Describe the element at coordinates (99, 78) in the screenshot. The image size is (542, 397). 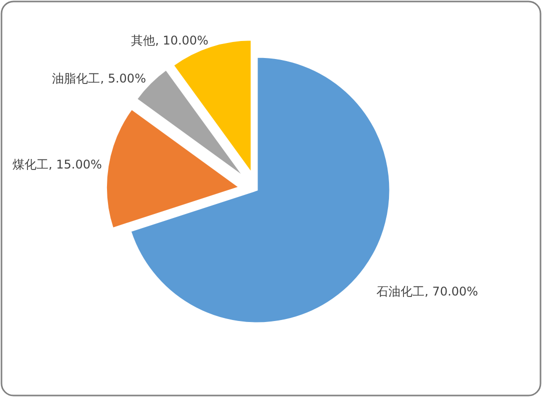
I see `slice-label: 油脂化工, 5.00%` at that location.